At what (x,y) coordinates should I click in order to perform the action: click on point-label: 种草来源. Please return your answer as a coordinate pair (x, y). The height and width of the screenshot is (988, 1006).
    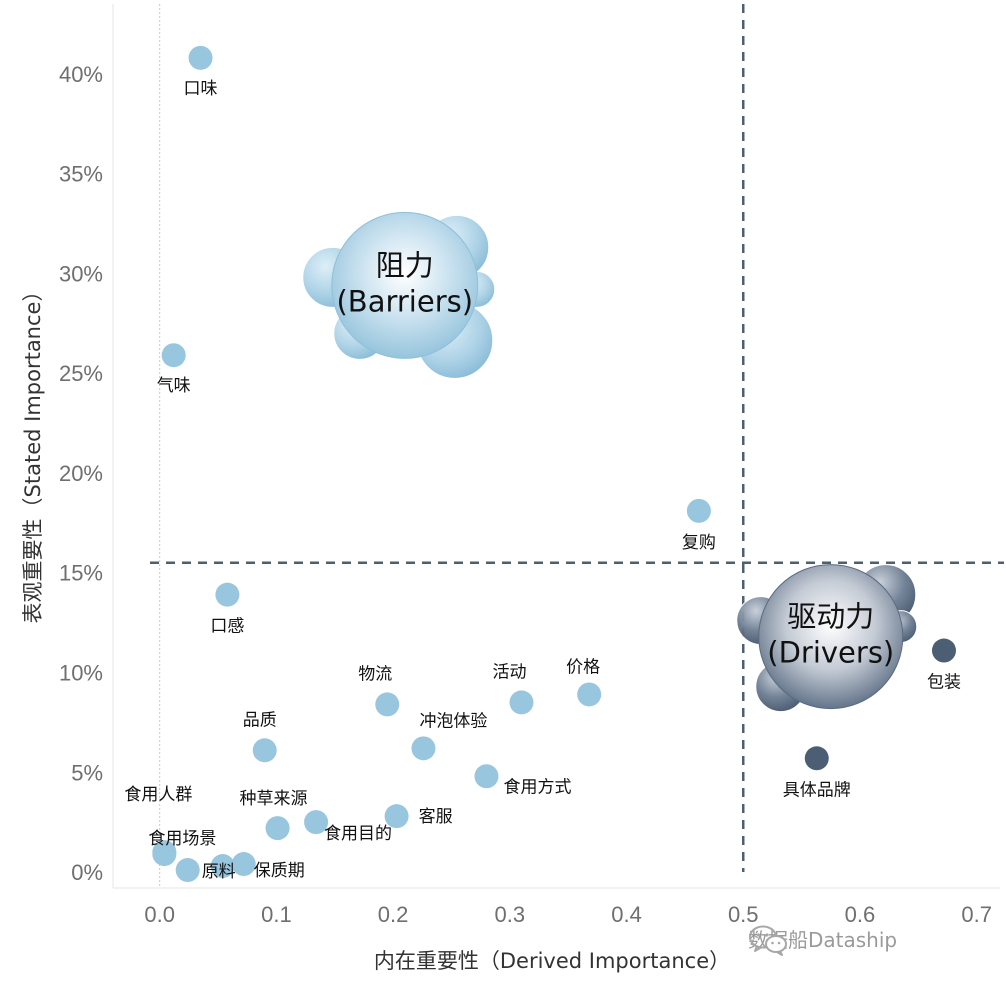
    Looking at the image, I should click on (274, 799).